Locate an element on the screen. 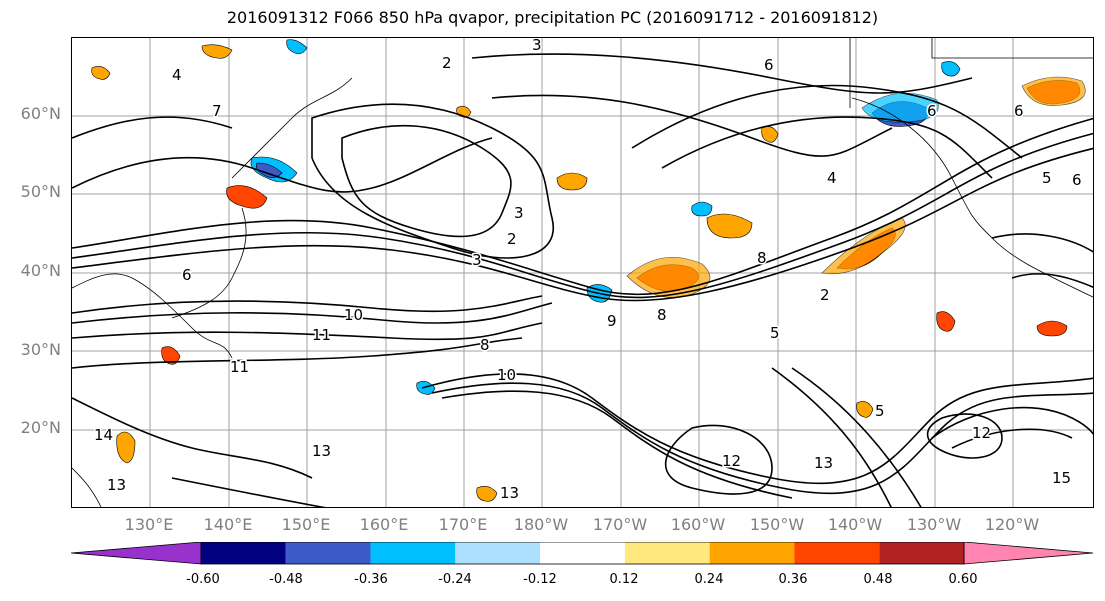 This screenshot has height=601, width=1105. lat-label-30n: 30°N is located at coordinates (40, 349).